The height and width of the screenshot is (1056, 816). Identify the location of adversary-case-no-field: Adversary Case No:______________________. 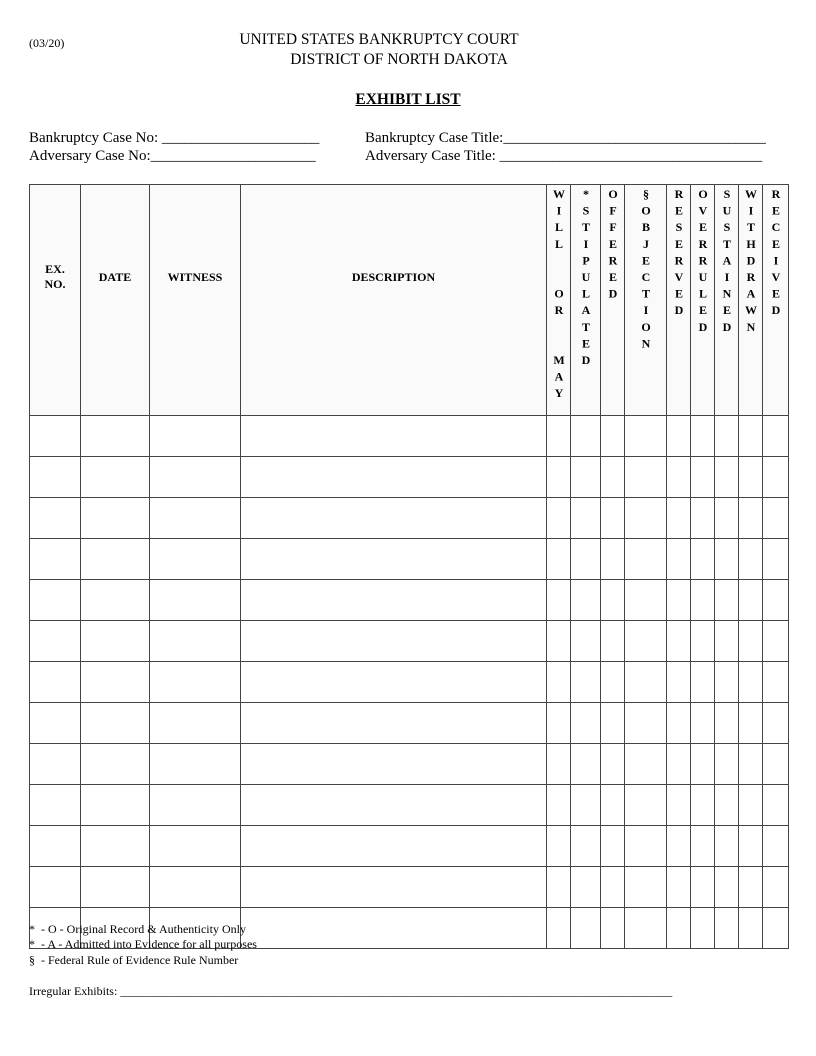
(172, 156).